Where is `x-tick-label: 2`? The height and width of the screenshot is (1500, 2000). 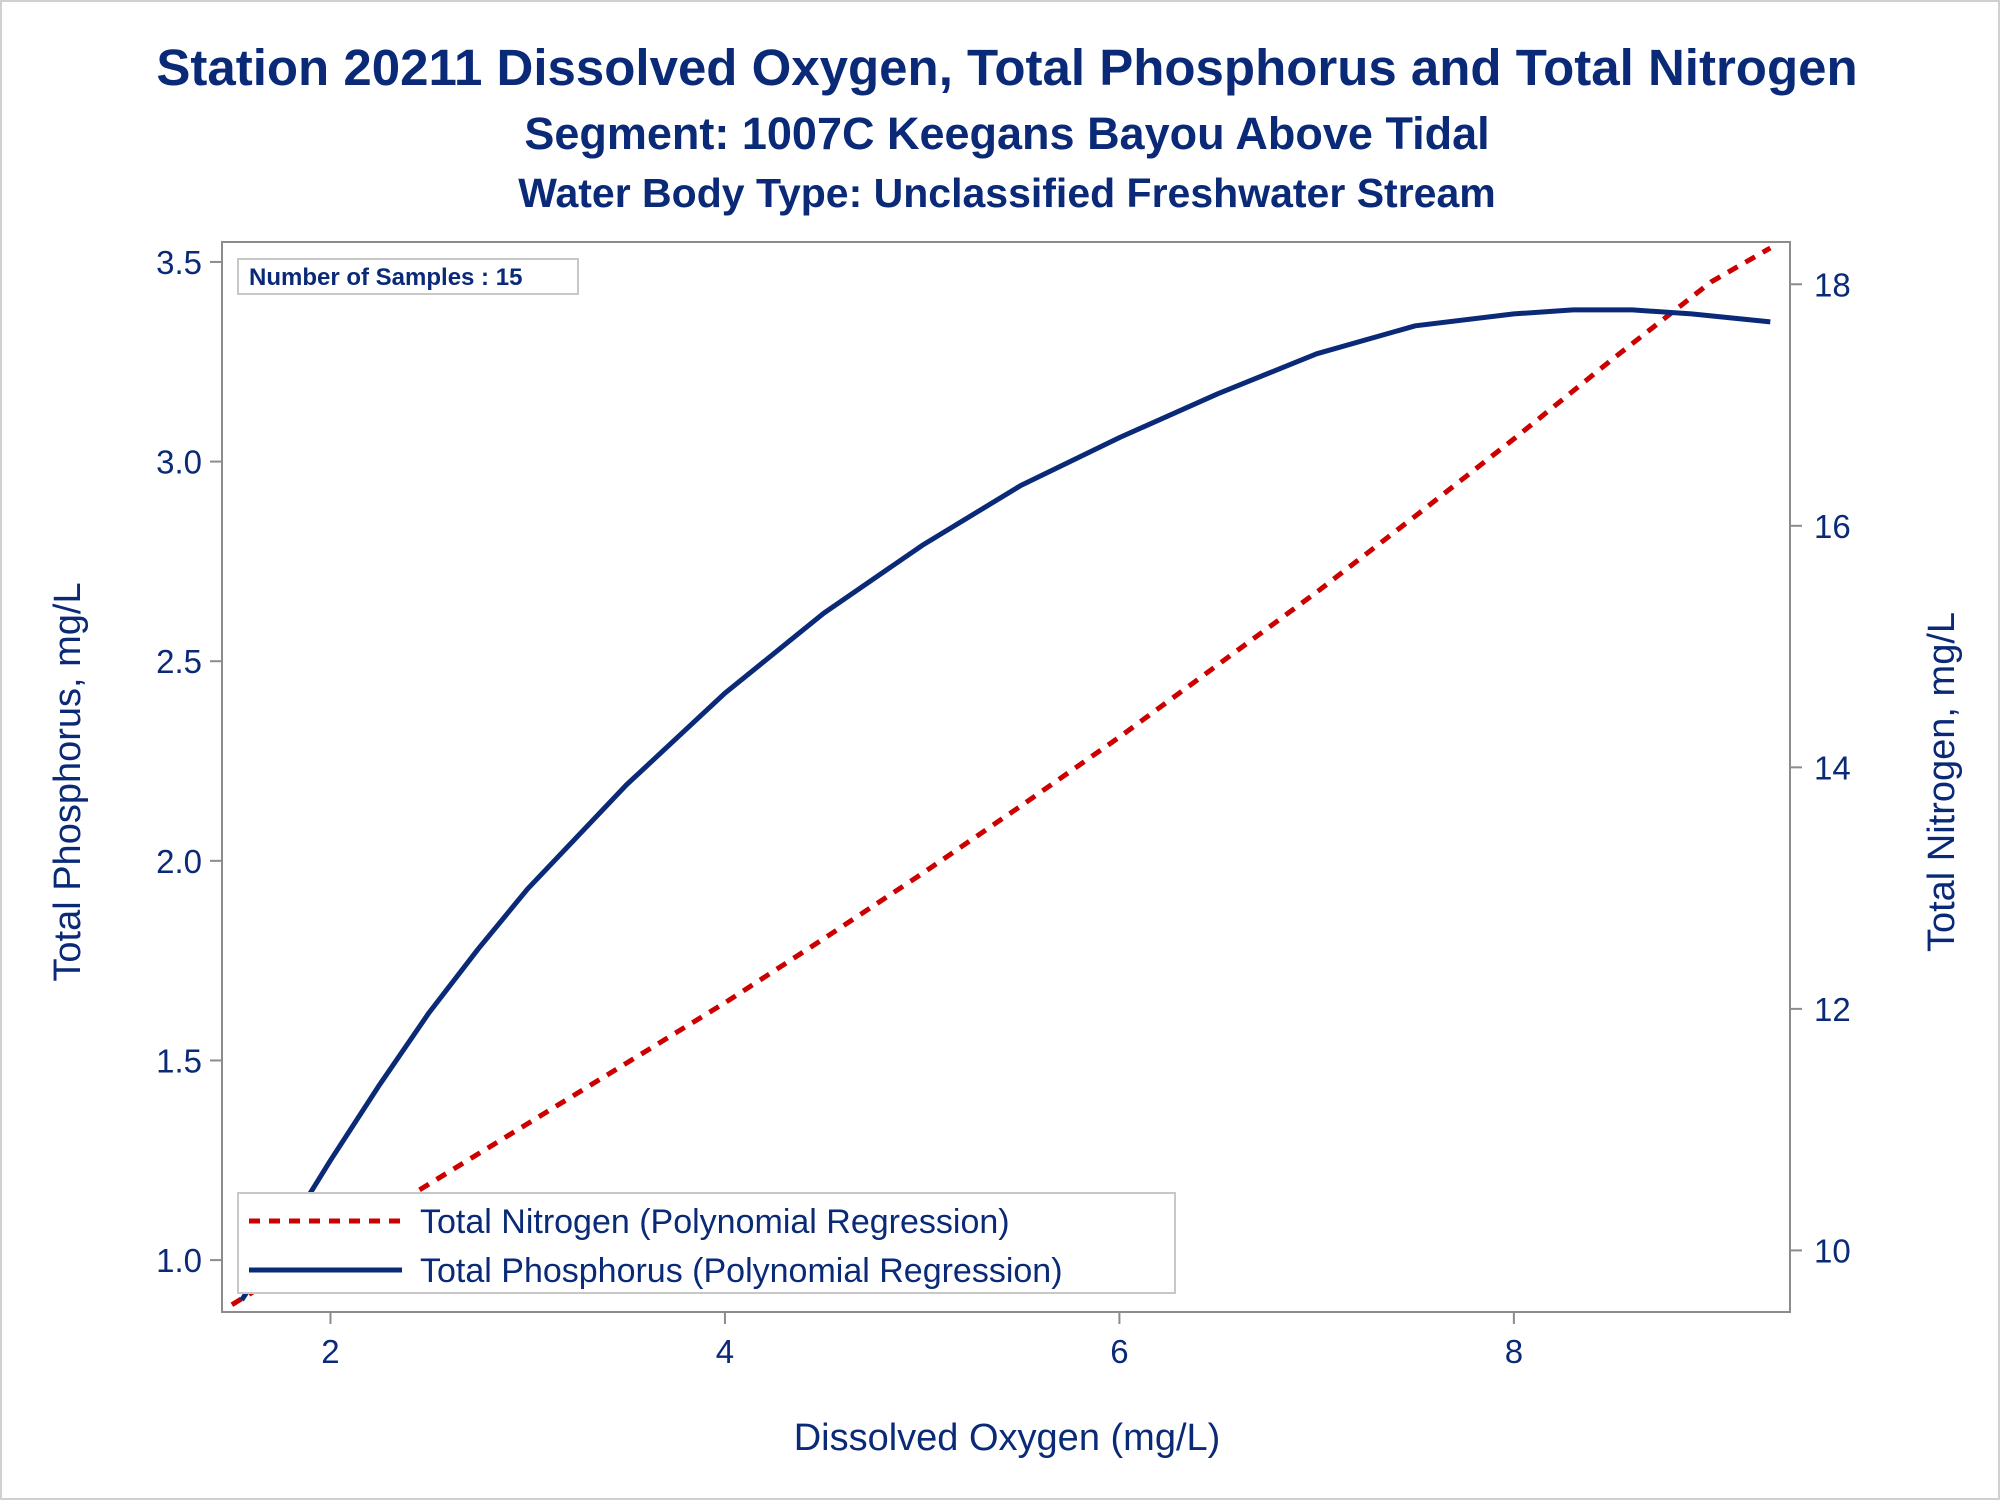
x-tick-label: 2 is located at coordinates (330, 1351).